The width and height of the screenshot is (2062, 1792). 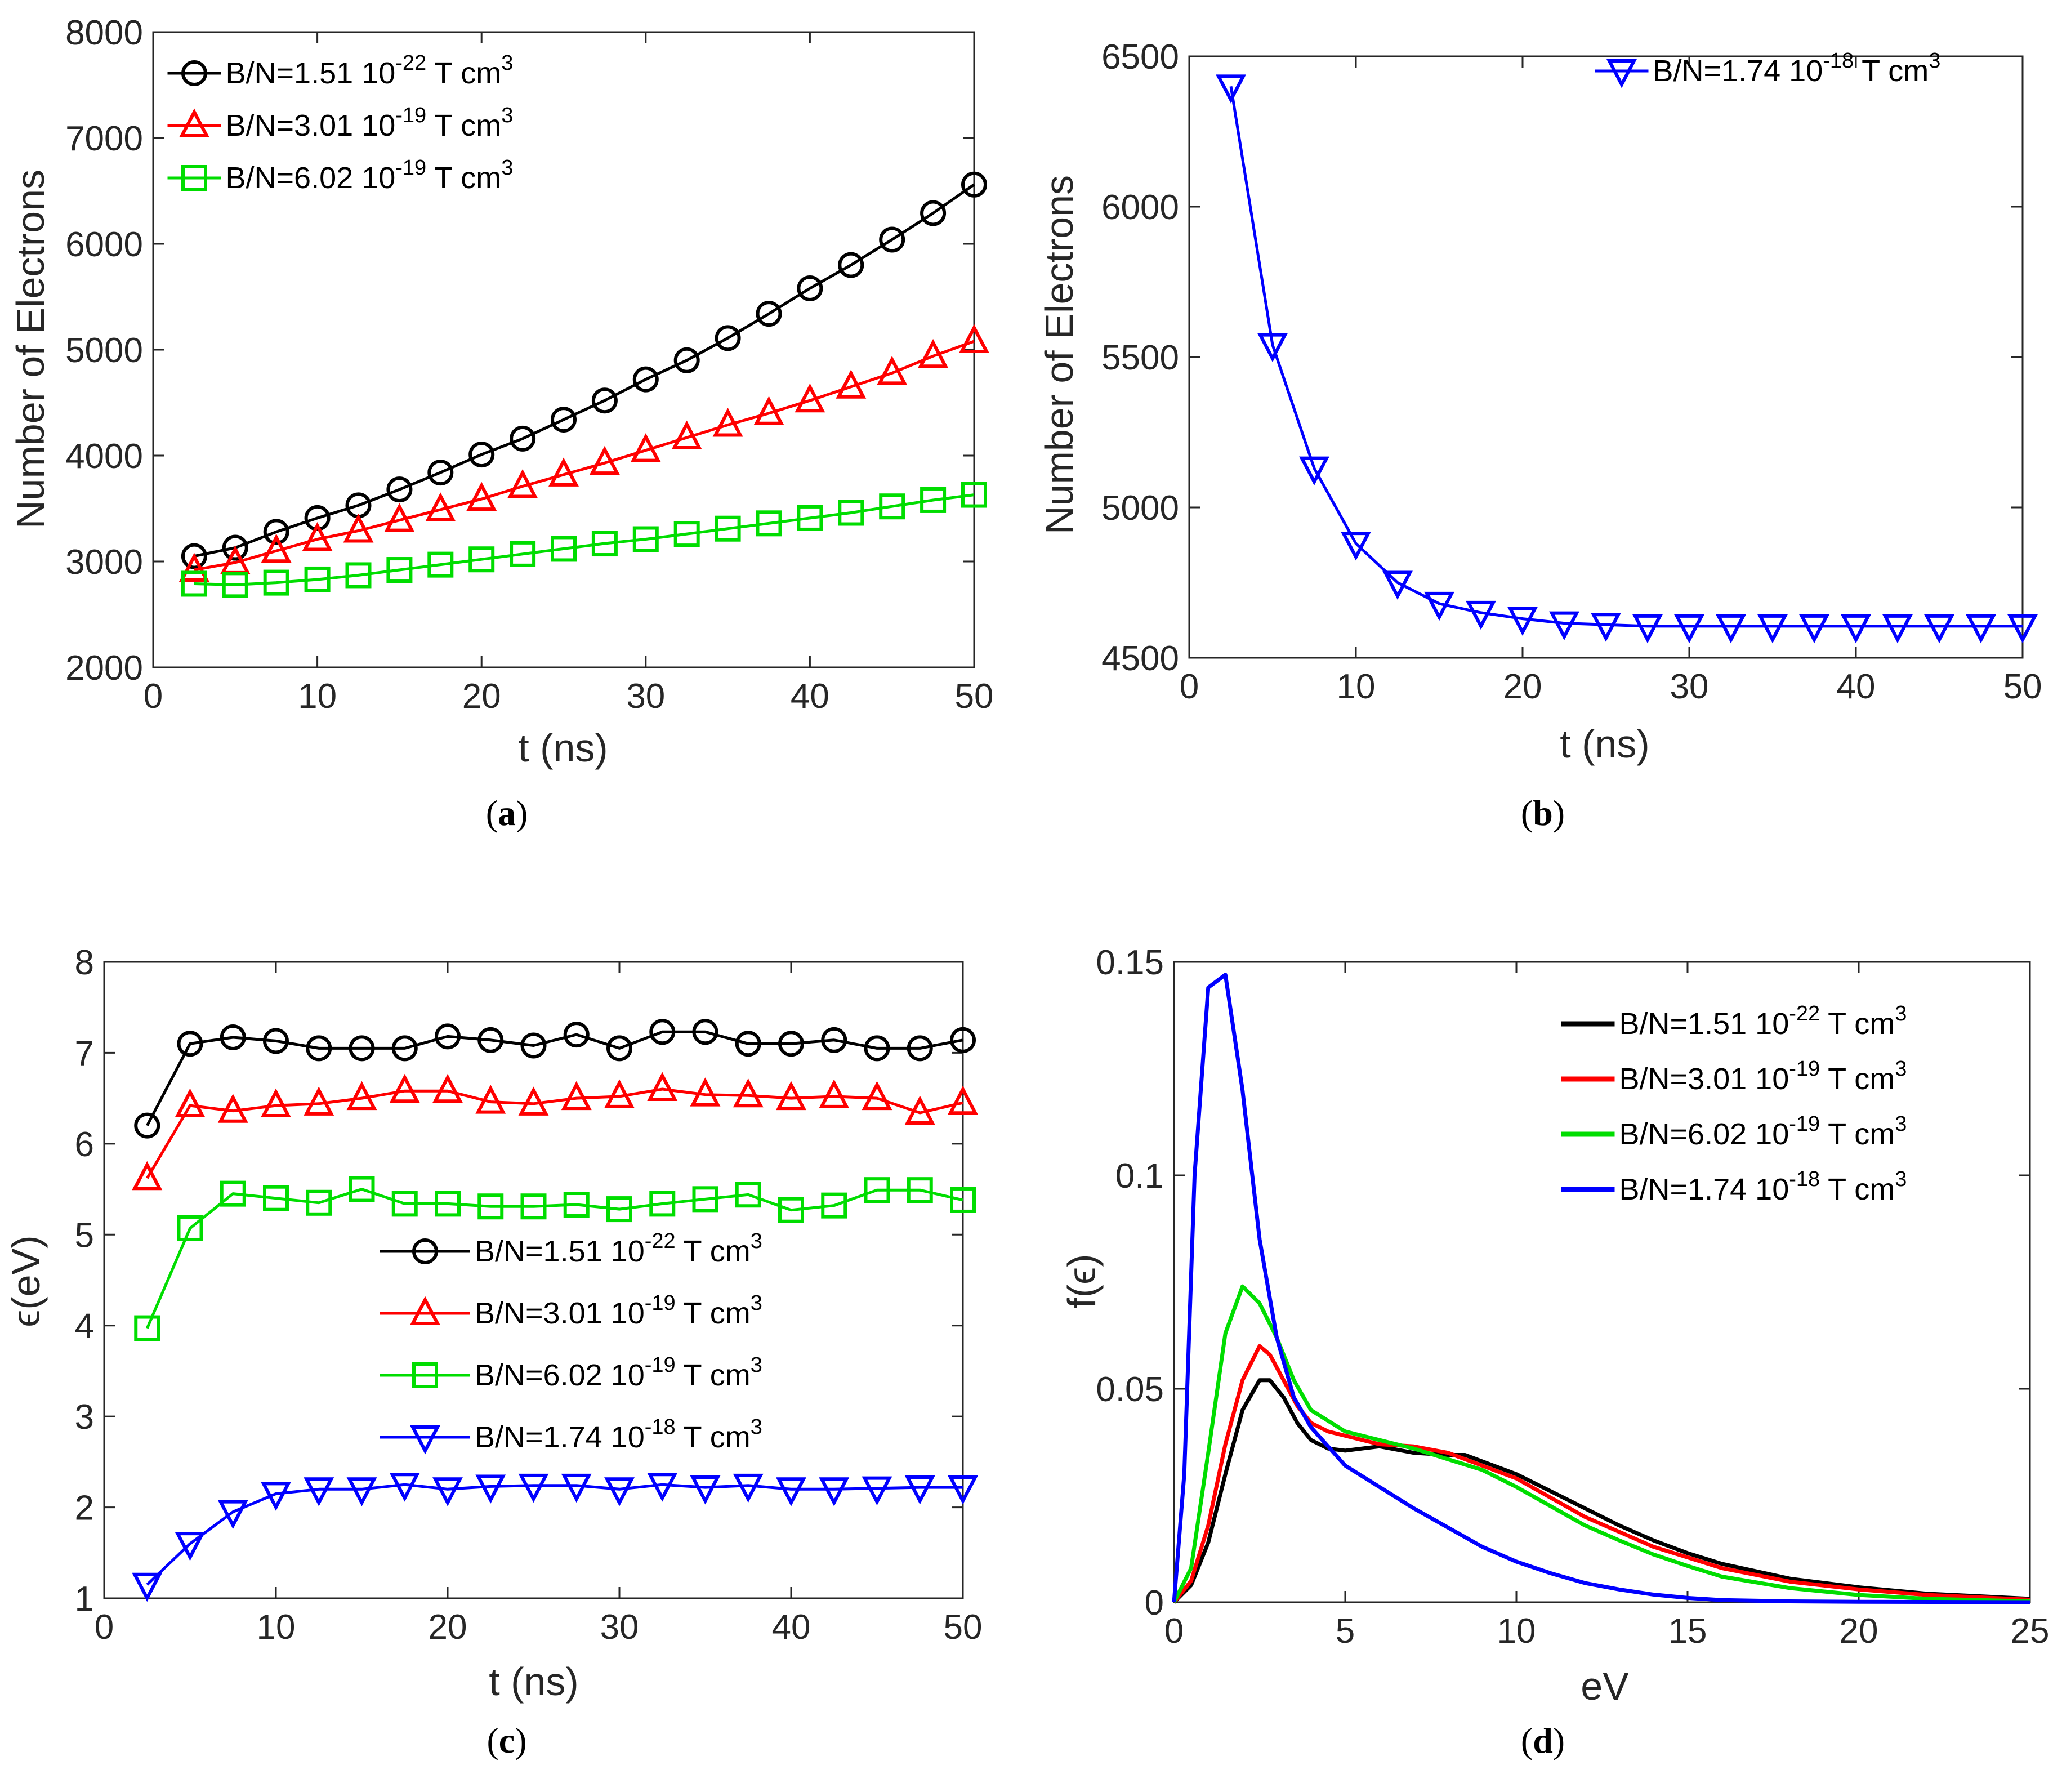 I want to click on legend-marker, so click(x=425, y=1251).